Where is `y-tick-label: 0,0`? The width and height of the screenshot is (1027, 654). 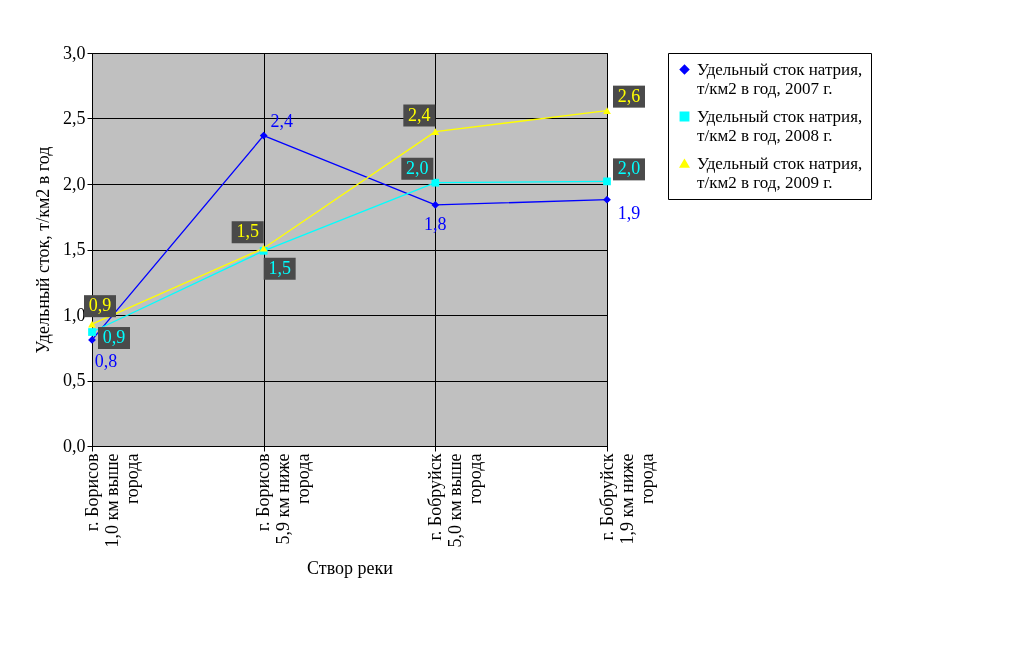 y-tick-label: 0,0 is located at coordinates (74, 445).